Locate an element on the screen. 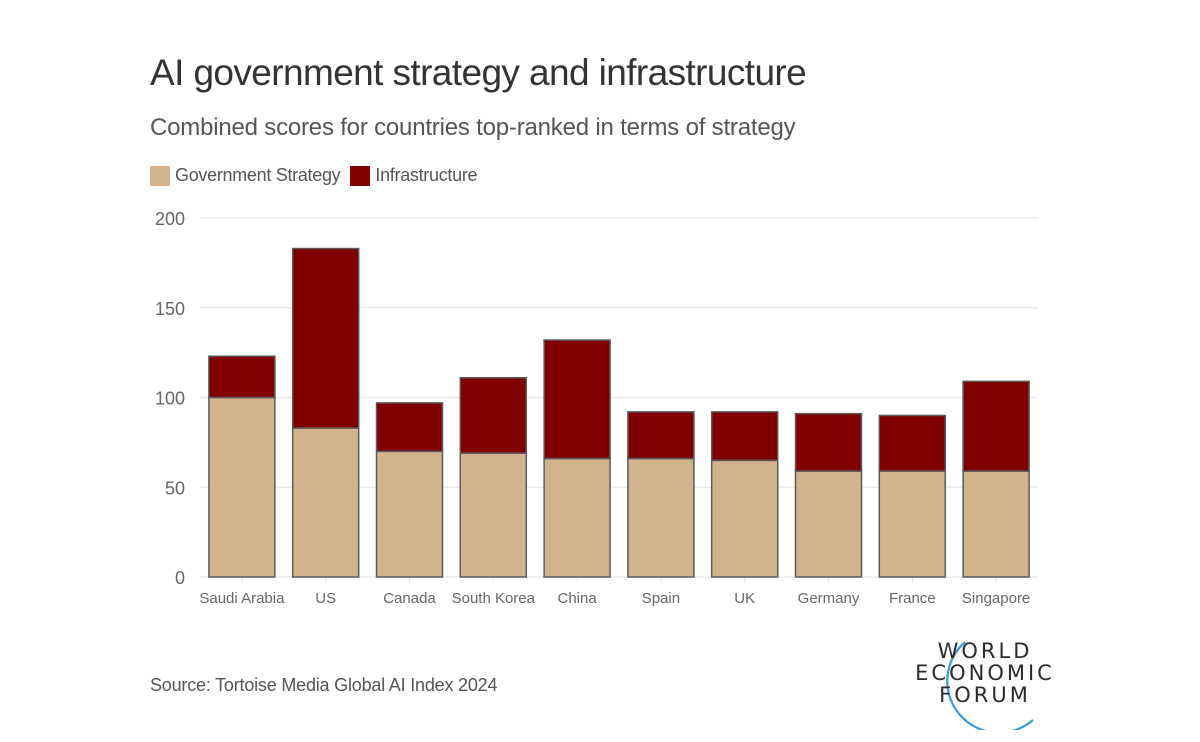 The image size is (1200, 742). x-tick-label: UK is located at coordinates (744, 598).